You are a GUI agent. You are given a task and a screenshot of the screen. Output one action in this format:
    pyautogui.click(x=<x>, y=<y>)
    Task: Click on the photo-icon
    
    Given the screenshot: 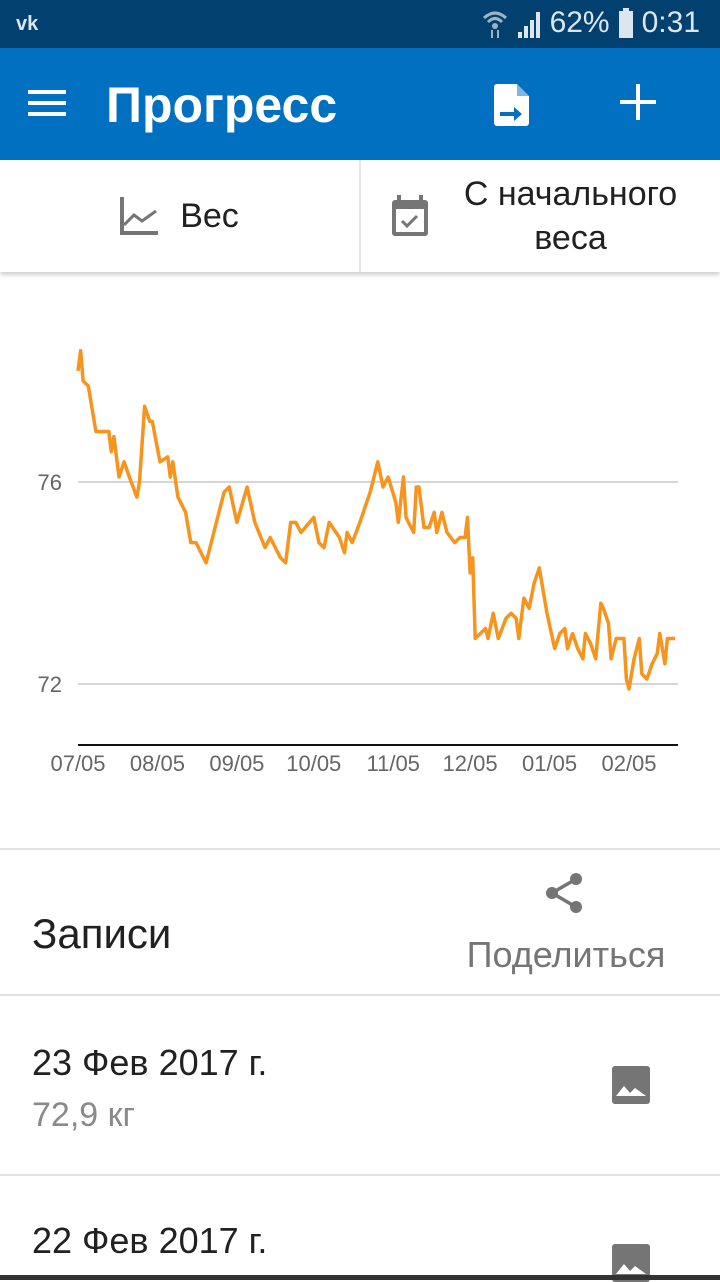 What is the action you would take?
    pyautogui.click(x=631, y=1085)
    